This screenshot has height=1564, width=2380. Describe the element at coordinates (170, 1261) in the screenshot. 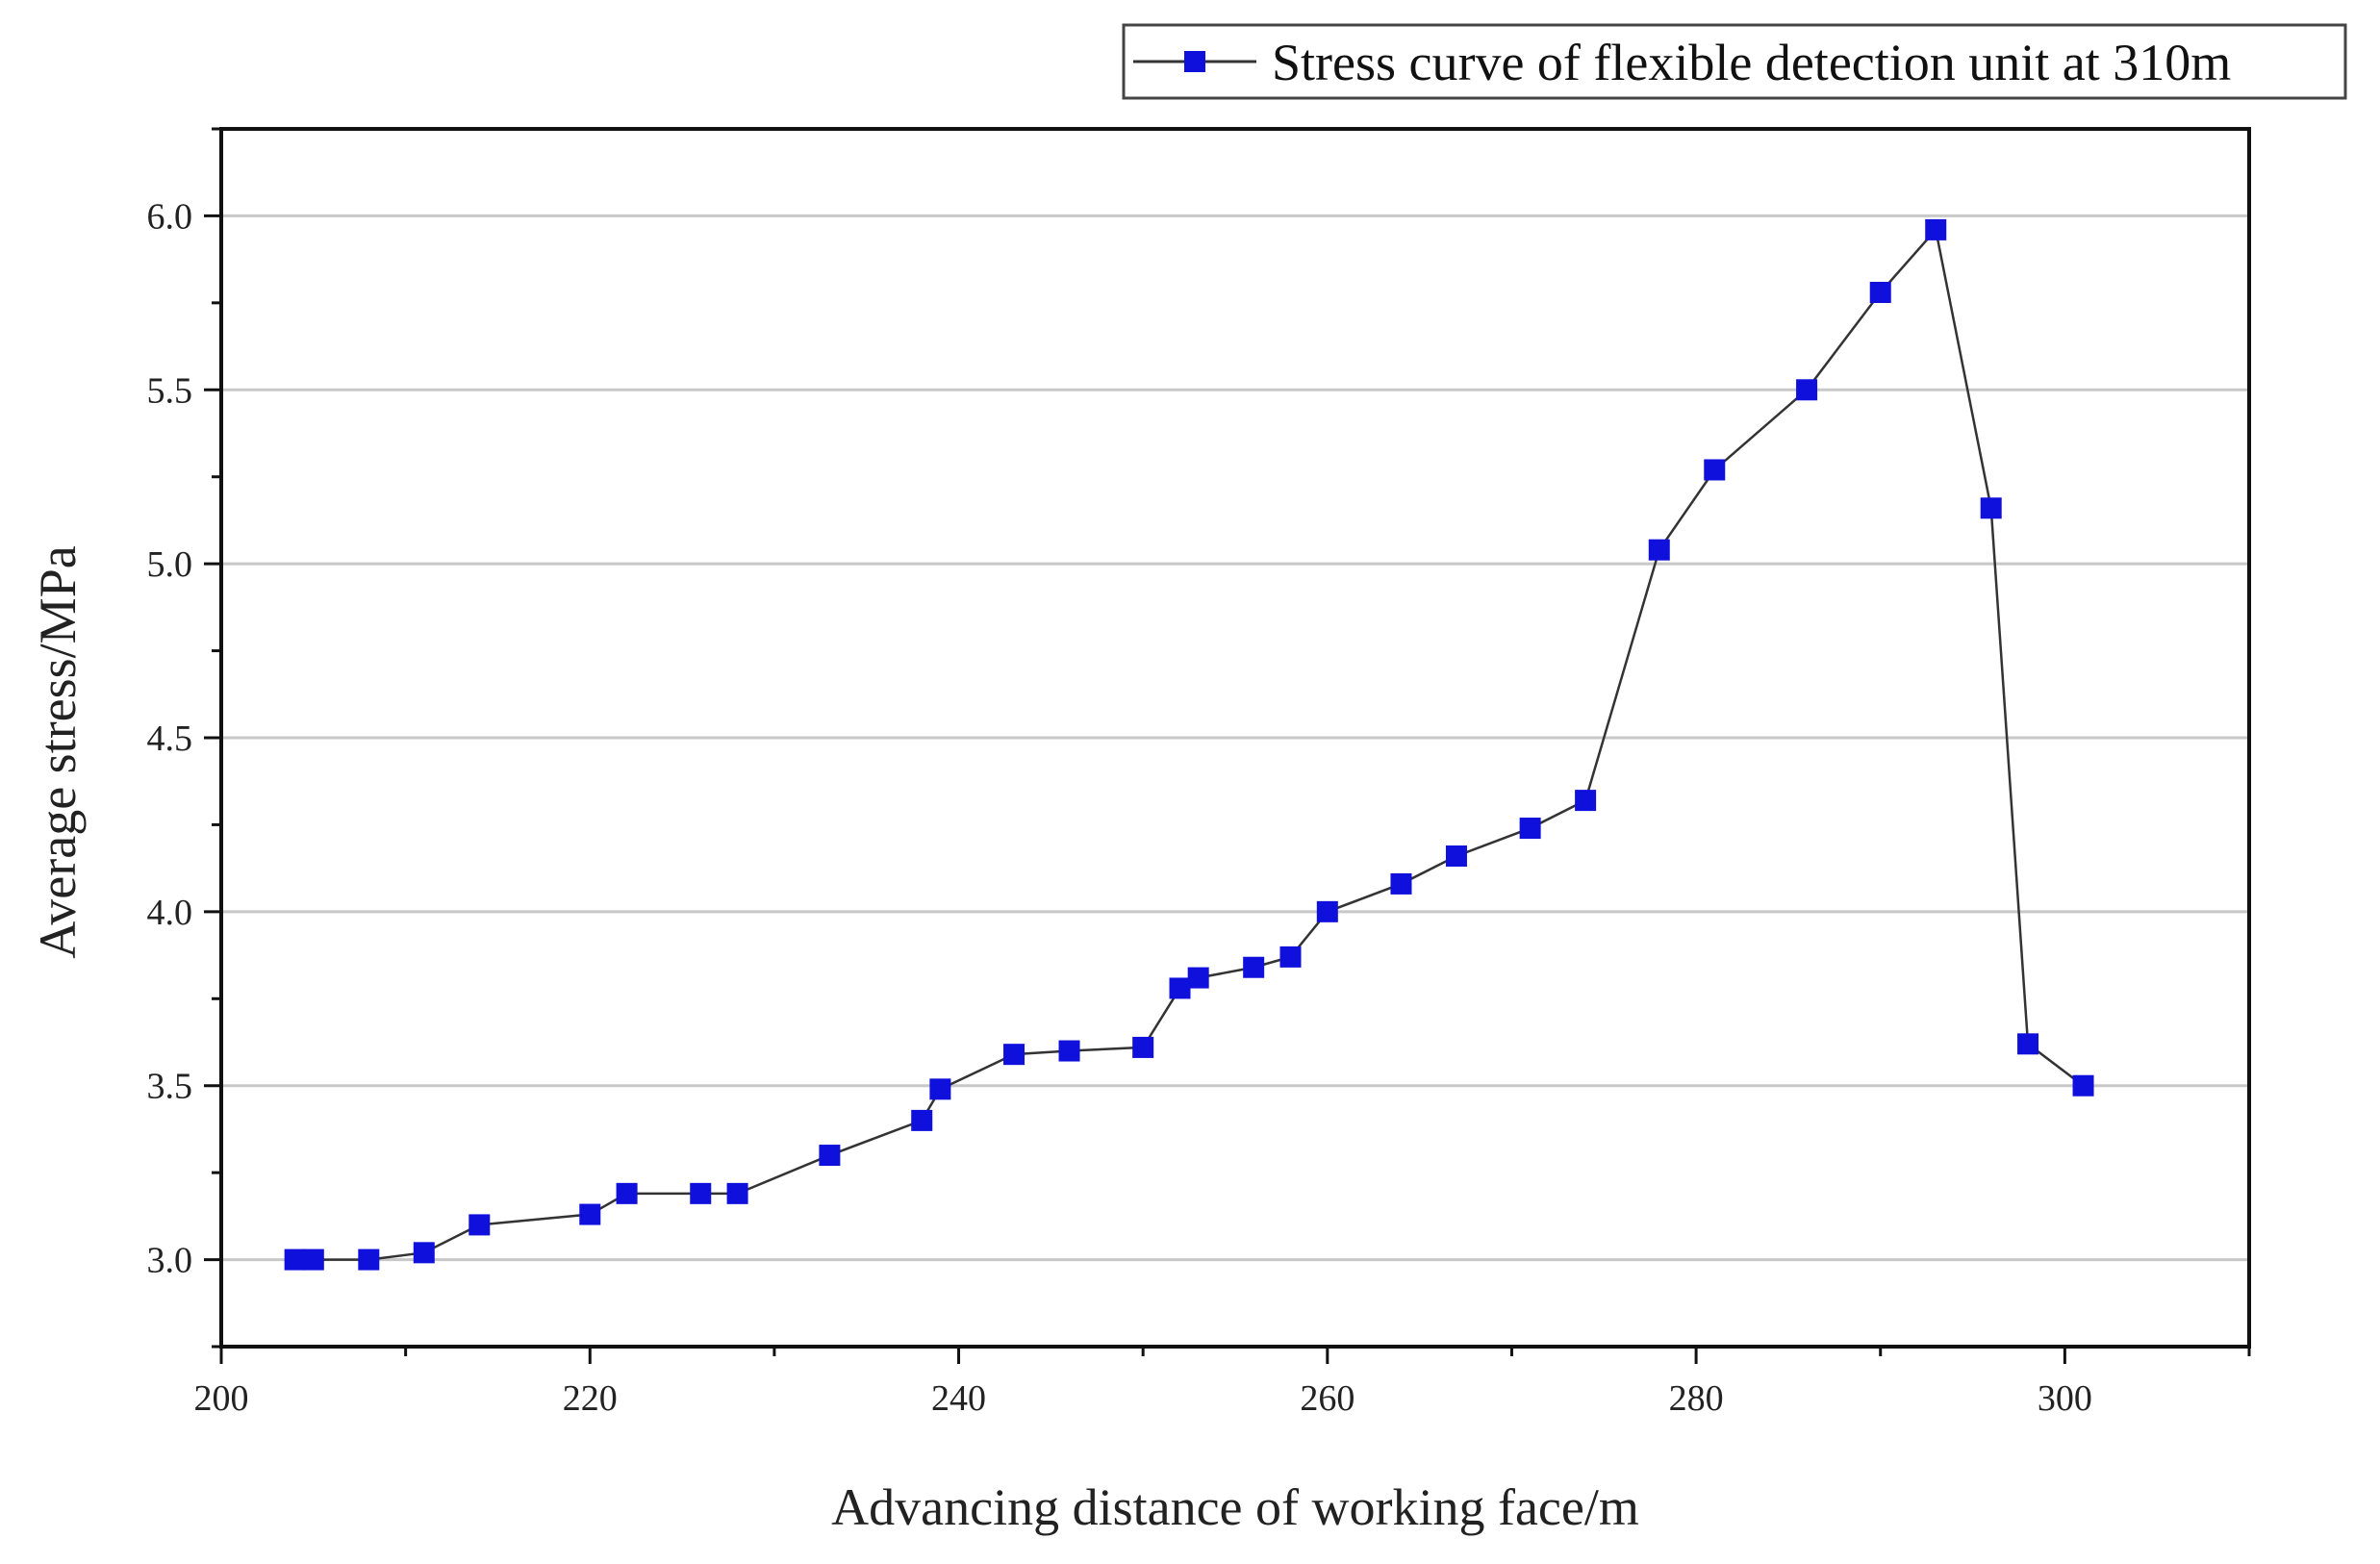

I see `y-tick-label: 3.0` at that location.